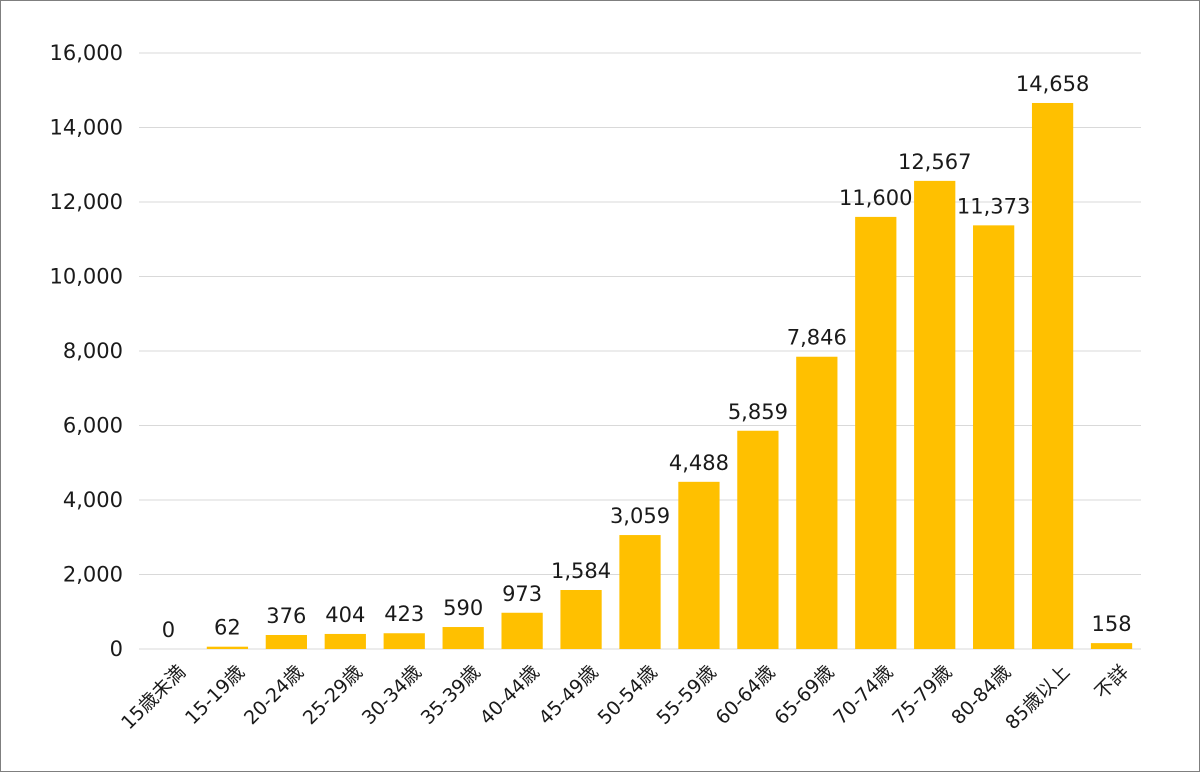 This screenshot has height=773, width=1200. What do you see at coordinates (993, 206) in the screenshot?
I see `data-label: 11,373` at bounding box center [993, 206].